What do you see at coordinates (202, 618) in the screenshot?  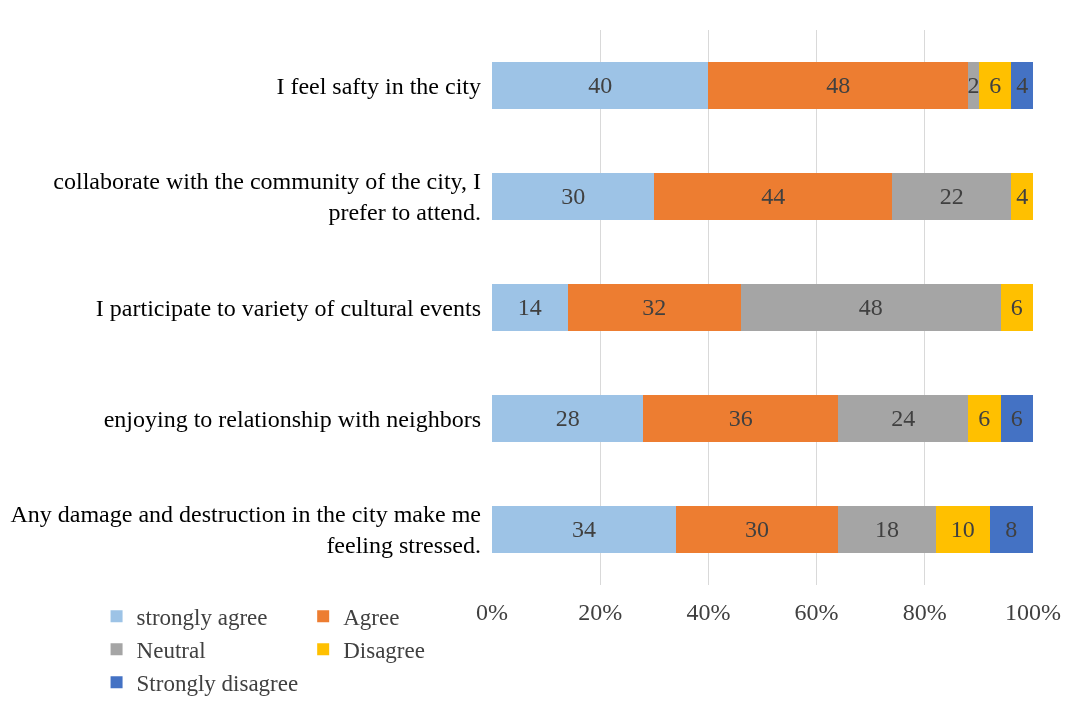 I see `legend-label: strongly agree` at bounding box center [202, 618].